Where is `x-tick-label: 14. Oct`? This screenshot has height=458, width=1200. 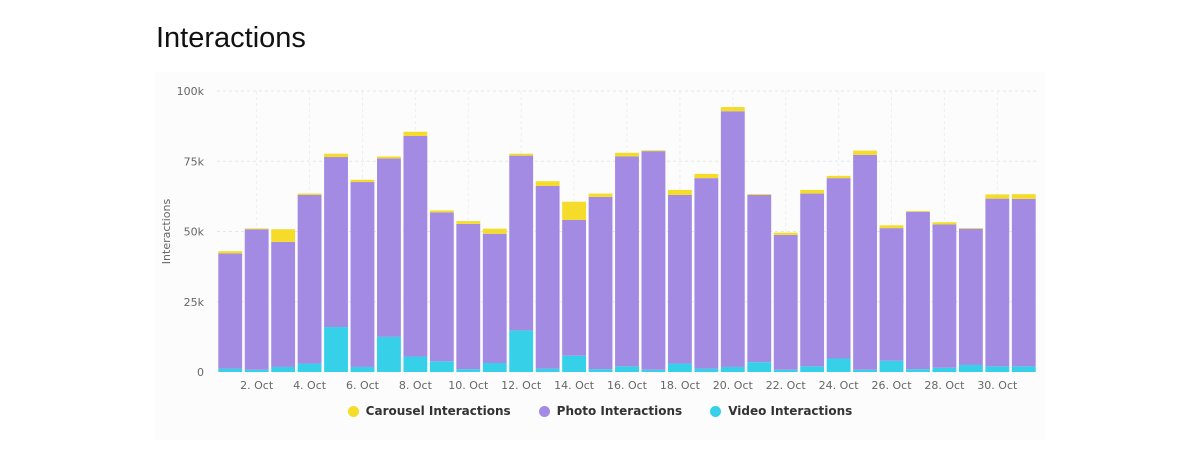
x-tick-label: 14. Oct is located at coordinates (574, 385).